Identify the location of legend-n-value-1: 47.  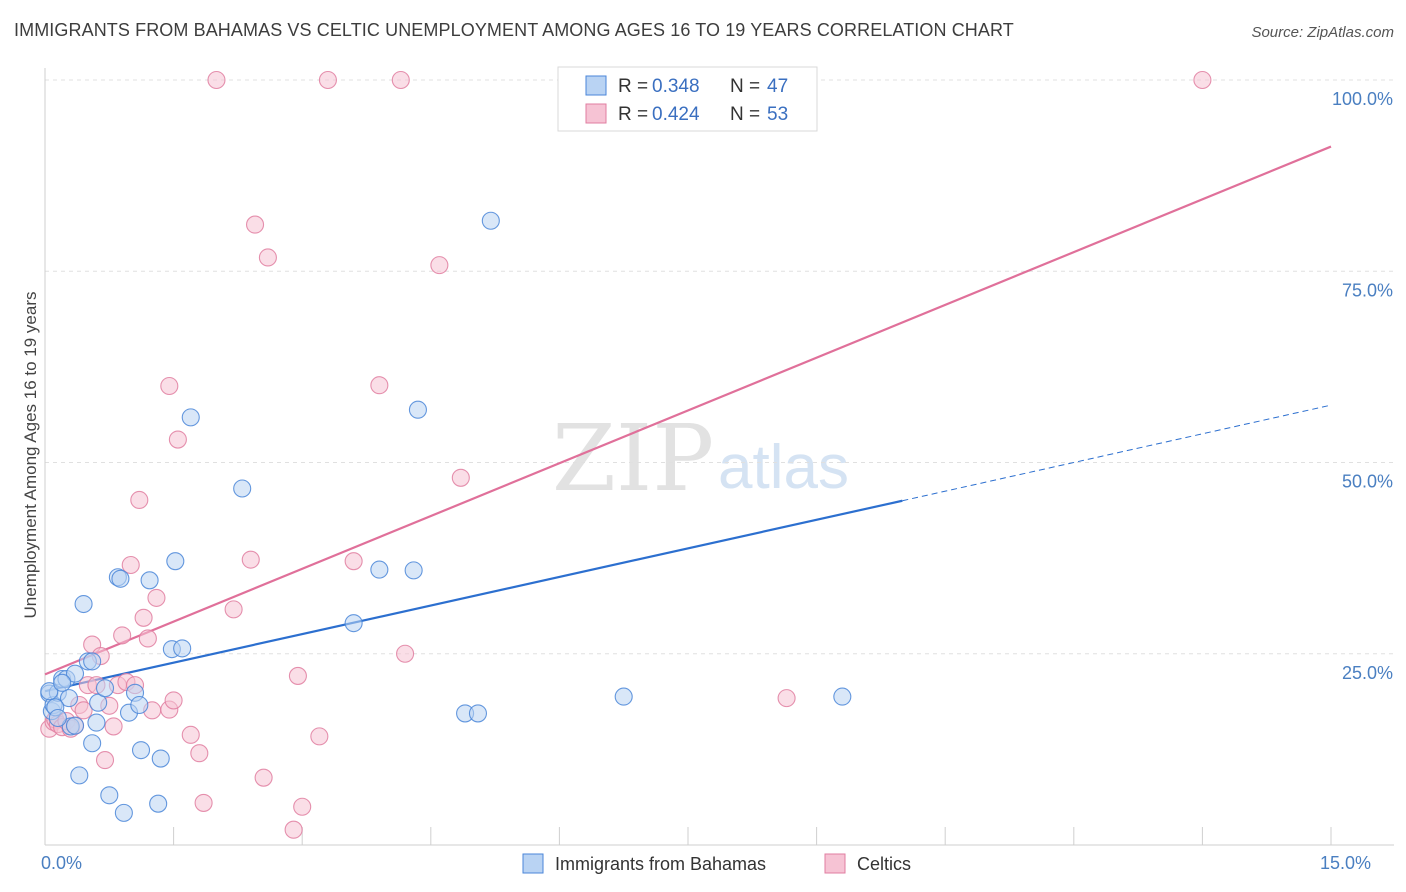
(777, 86).